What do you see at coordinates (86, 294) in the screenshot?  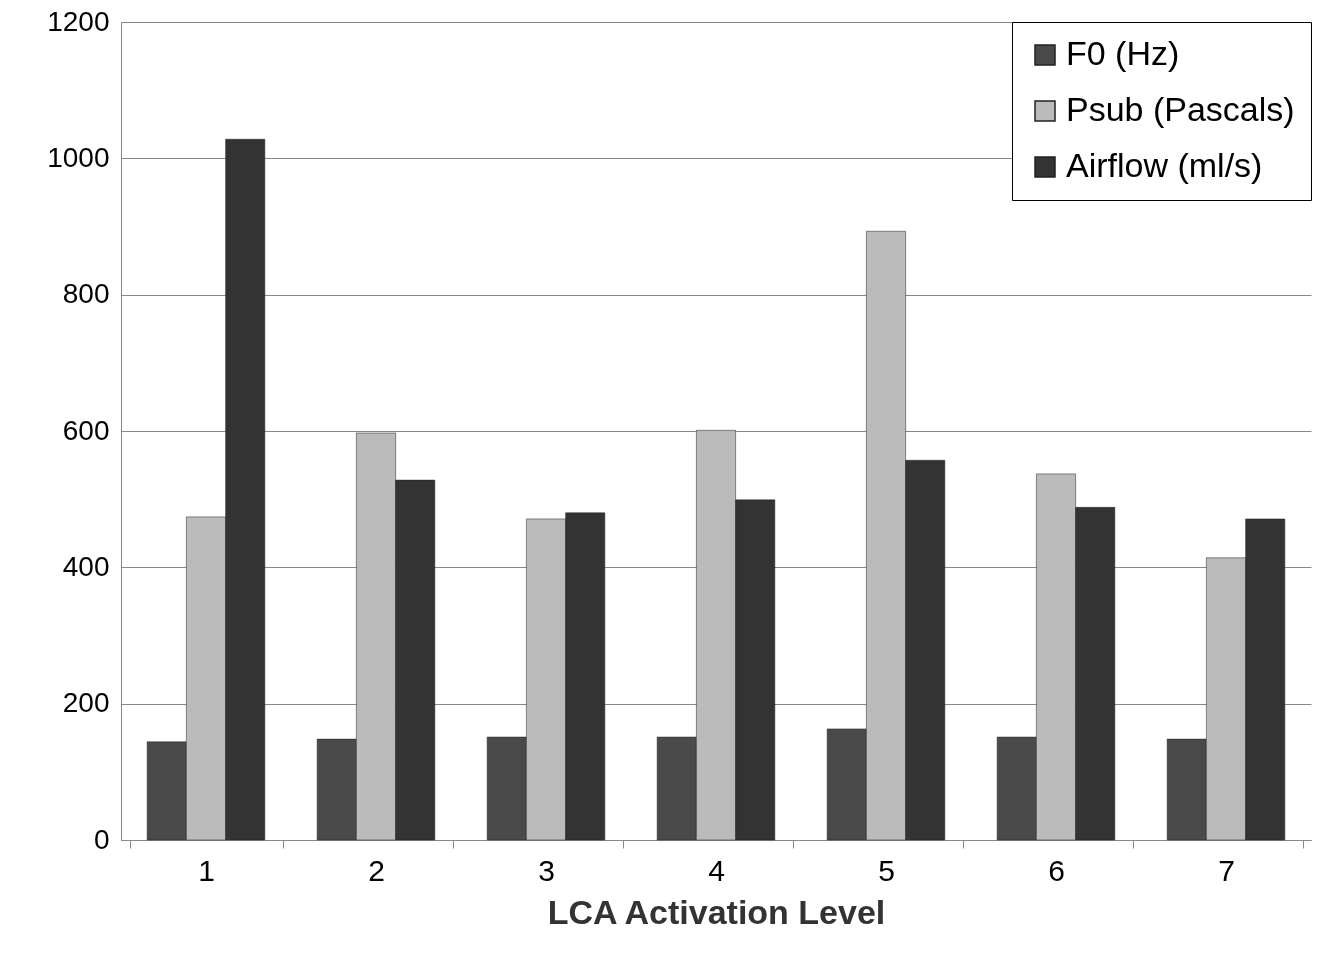 I see `y-tick-label: 800` at bounding box center [86, 294].